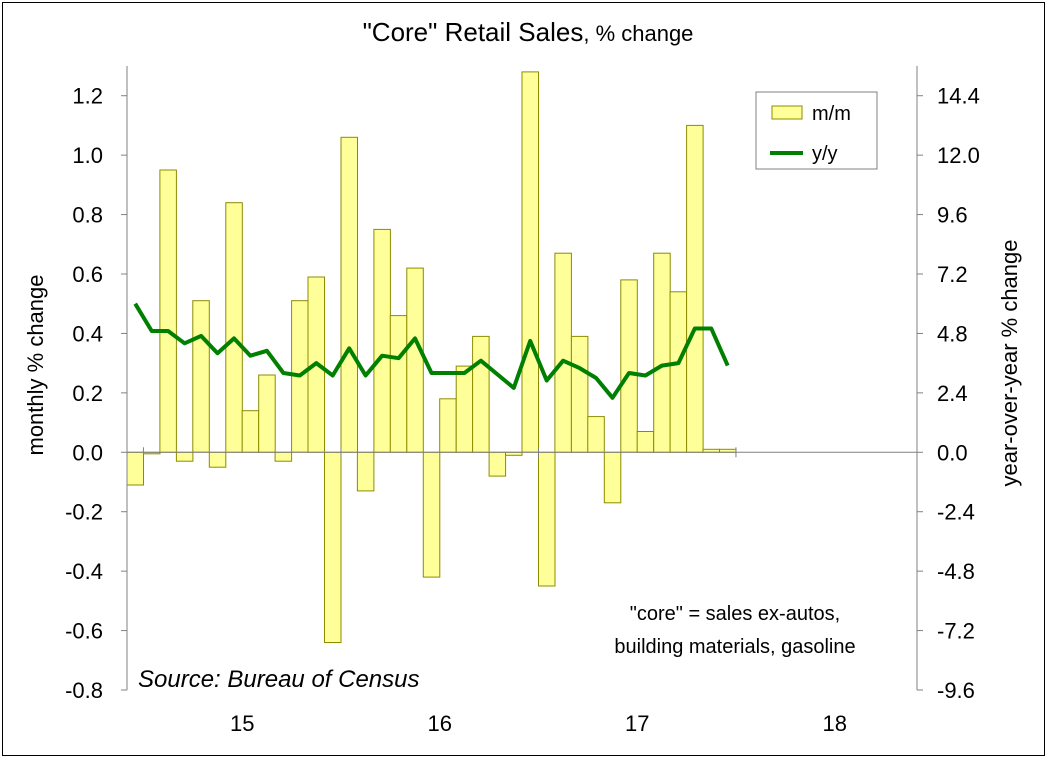 This screenshot has height=758, width=1047. I want to click on y-tick-label-right: -7.2, so click(956, 631).